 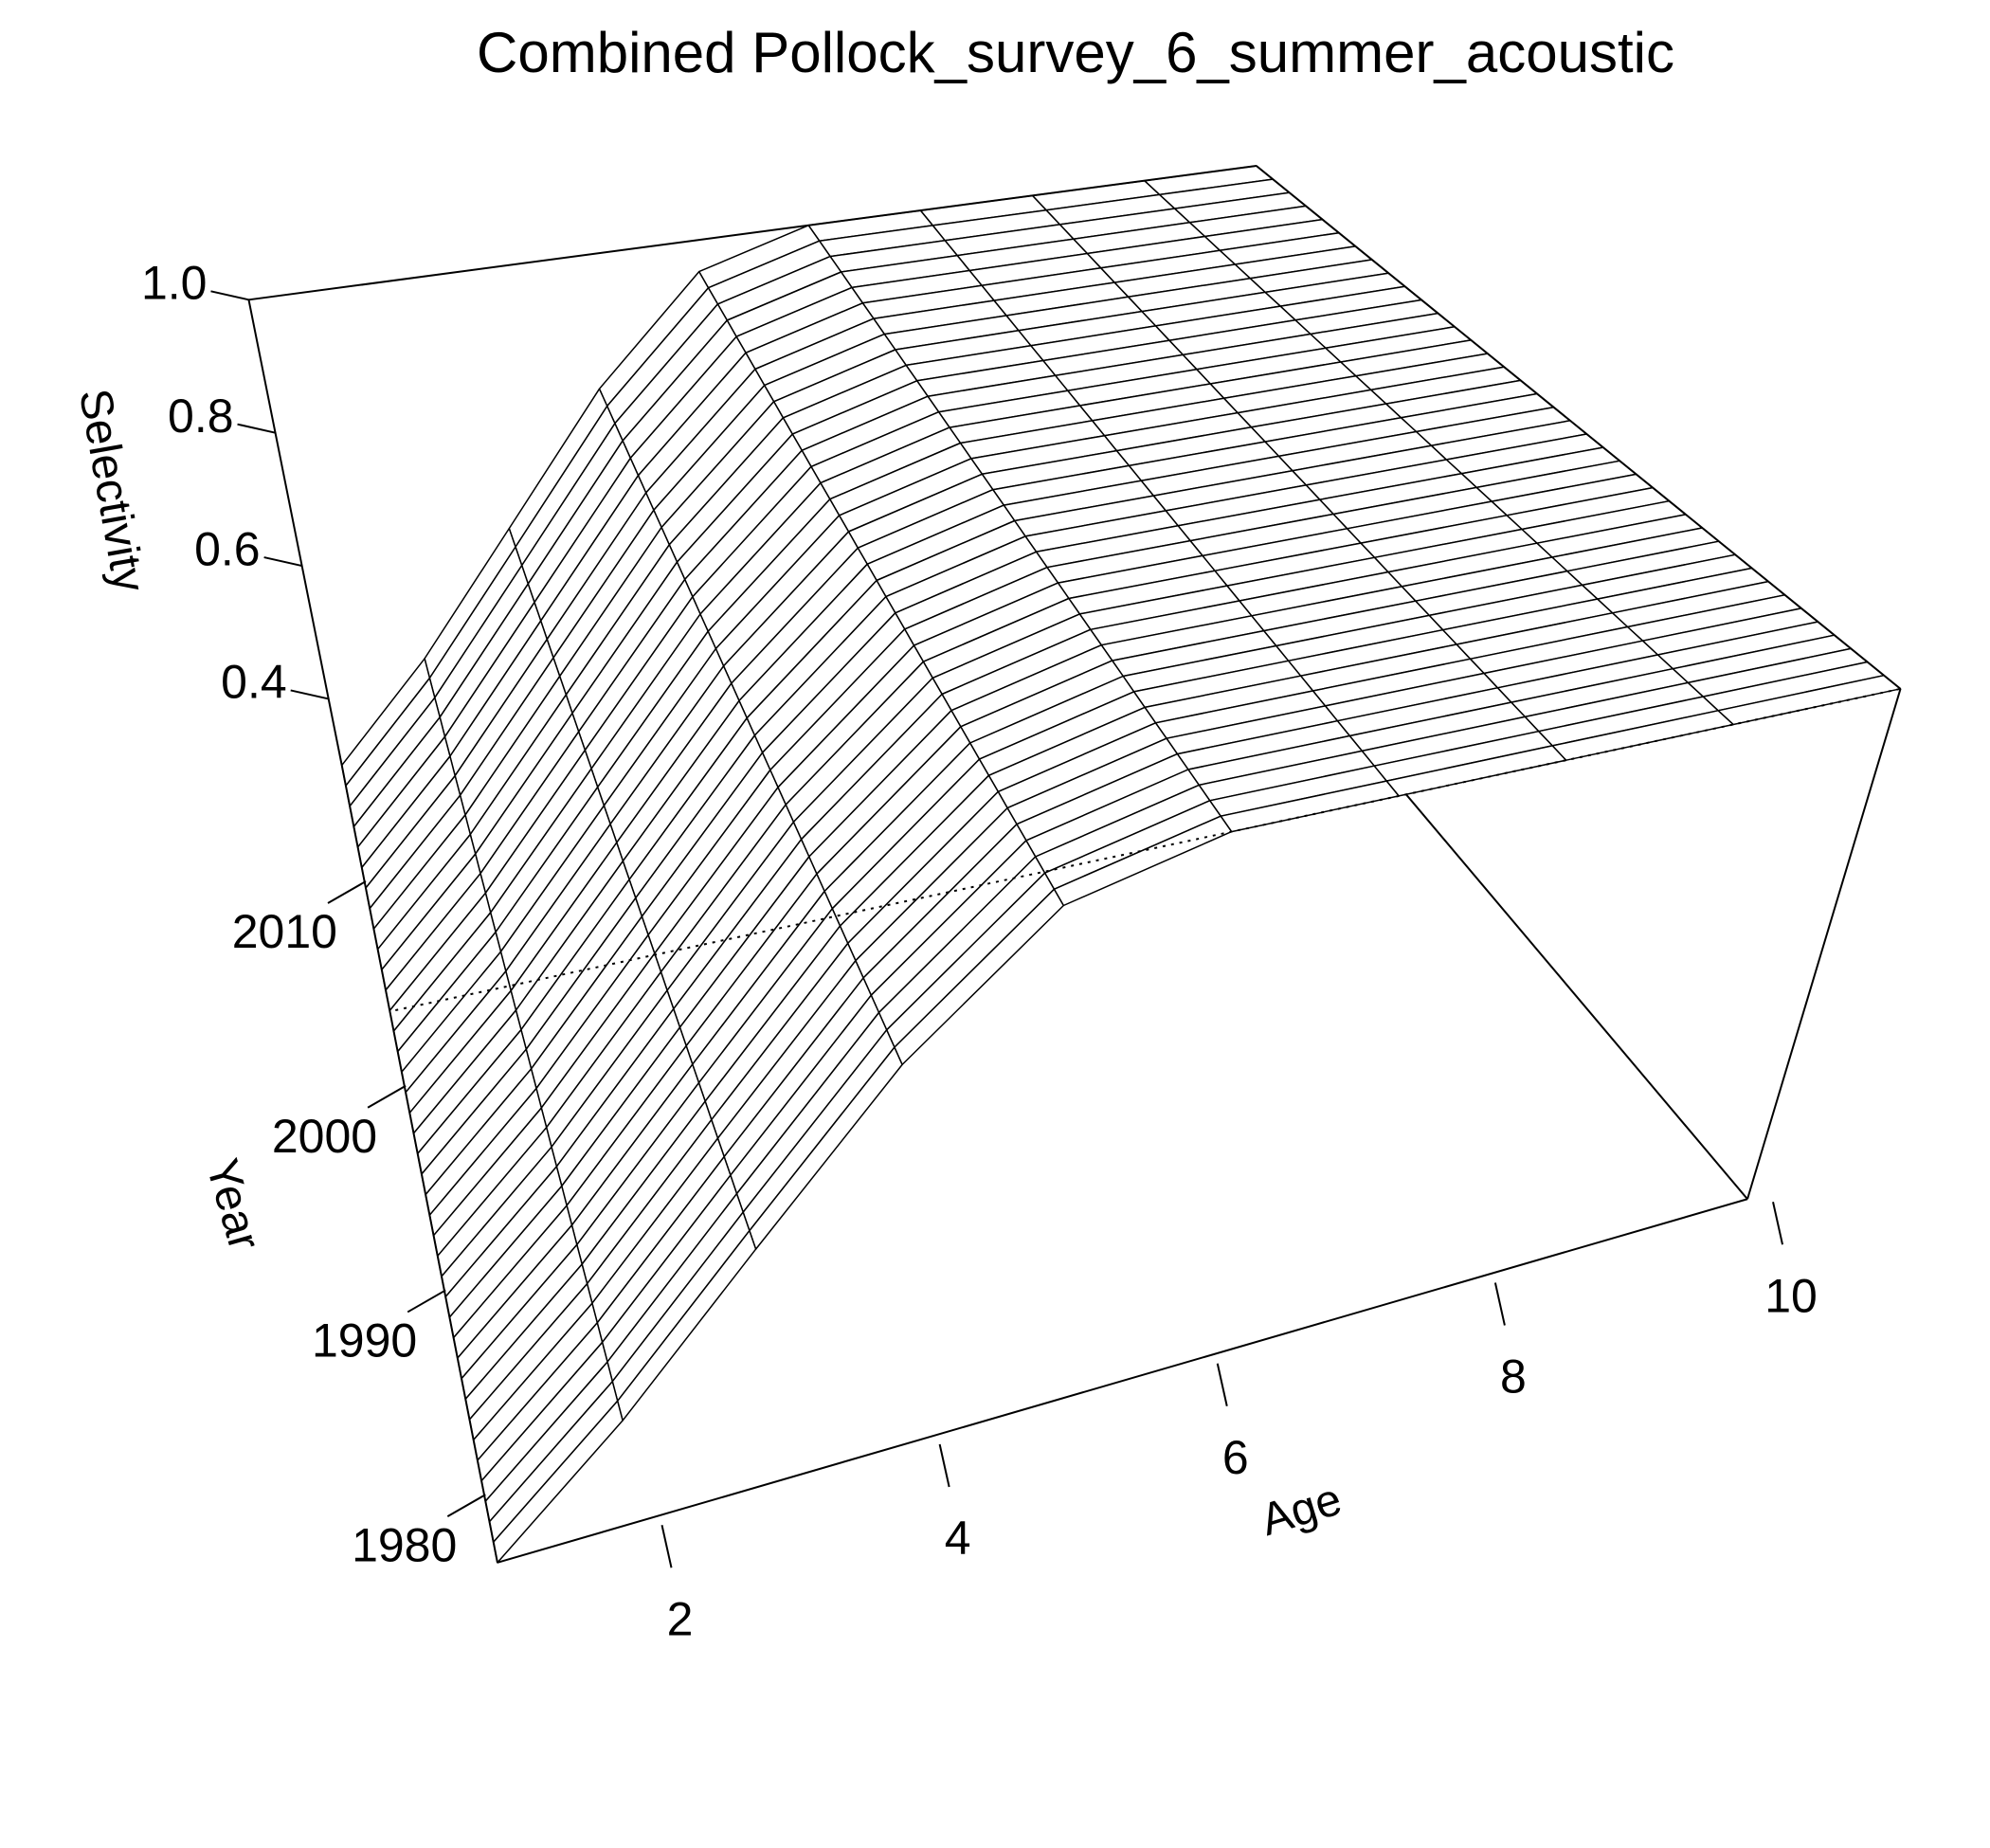 What do you see at coordinates (680, 1618) in the screenshot?
I see `x-tick-label: 2` at bounding box center [680, 1618].